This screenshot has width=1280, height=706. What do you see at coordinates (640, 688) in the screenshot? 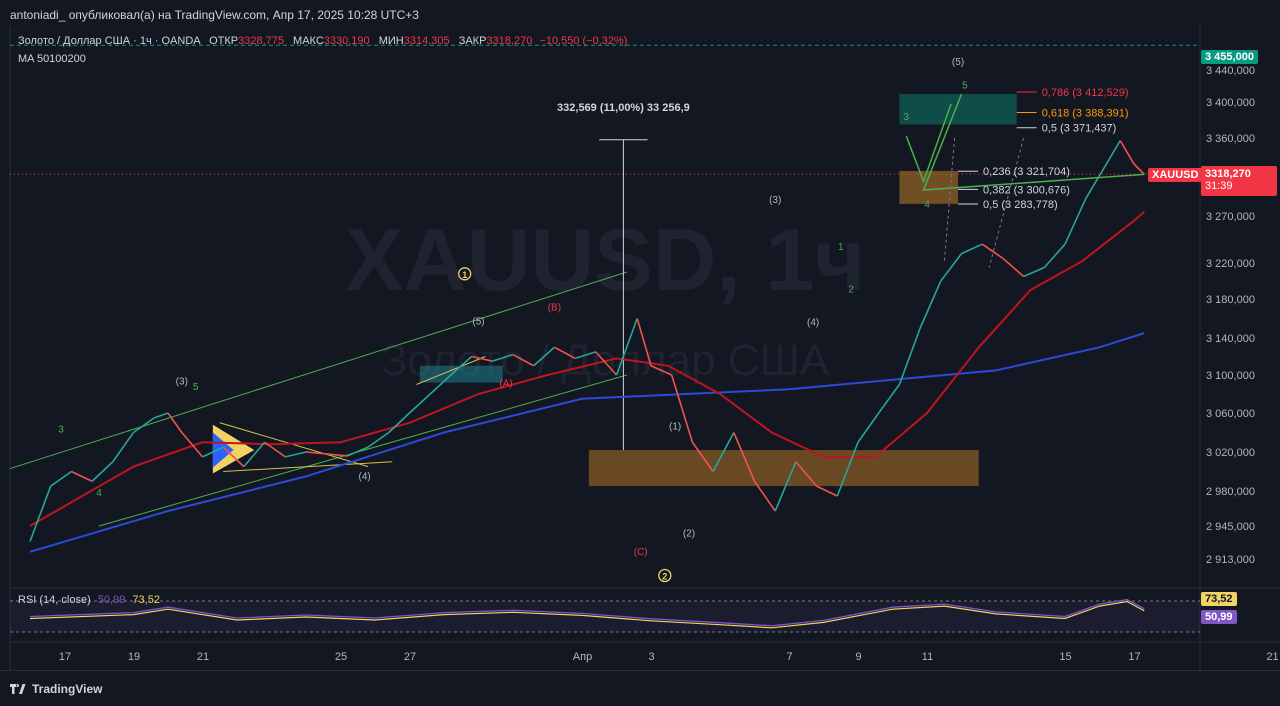
I see `footer-bar` at bounding box center [640, 688].